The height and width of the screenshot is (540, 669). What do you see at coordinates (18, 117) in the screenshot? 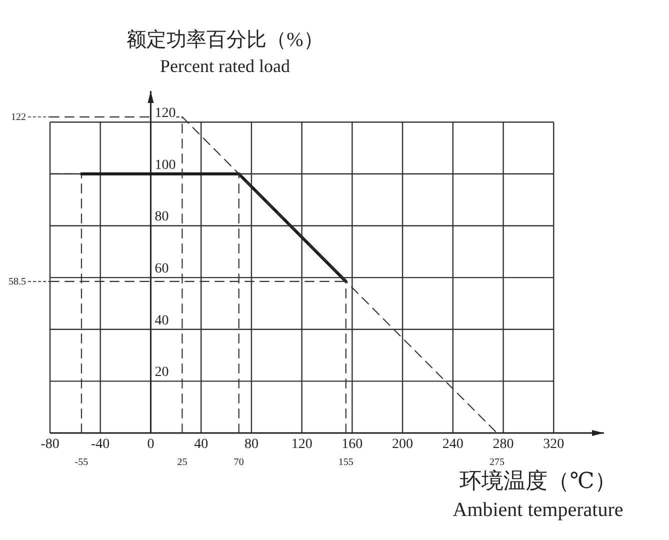
I see `annotation: 122` at bounding box center [18, 117].